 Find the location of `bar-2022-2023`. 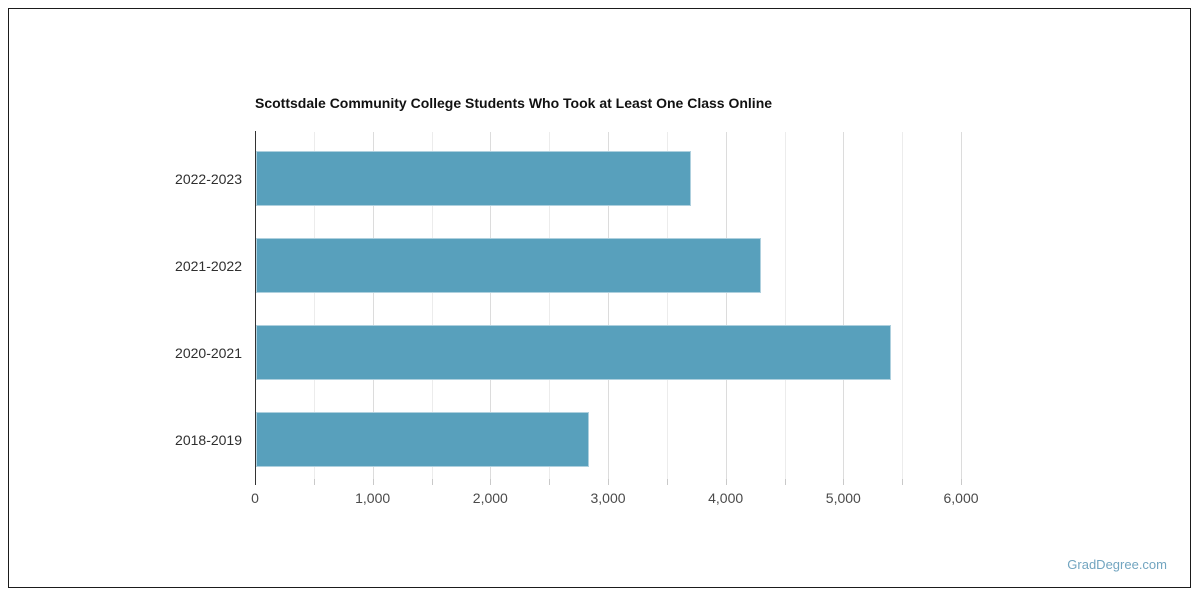

bar-2022-2023 is located at coordinates (474, 178).